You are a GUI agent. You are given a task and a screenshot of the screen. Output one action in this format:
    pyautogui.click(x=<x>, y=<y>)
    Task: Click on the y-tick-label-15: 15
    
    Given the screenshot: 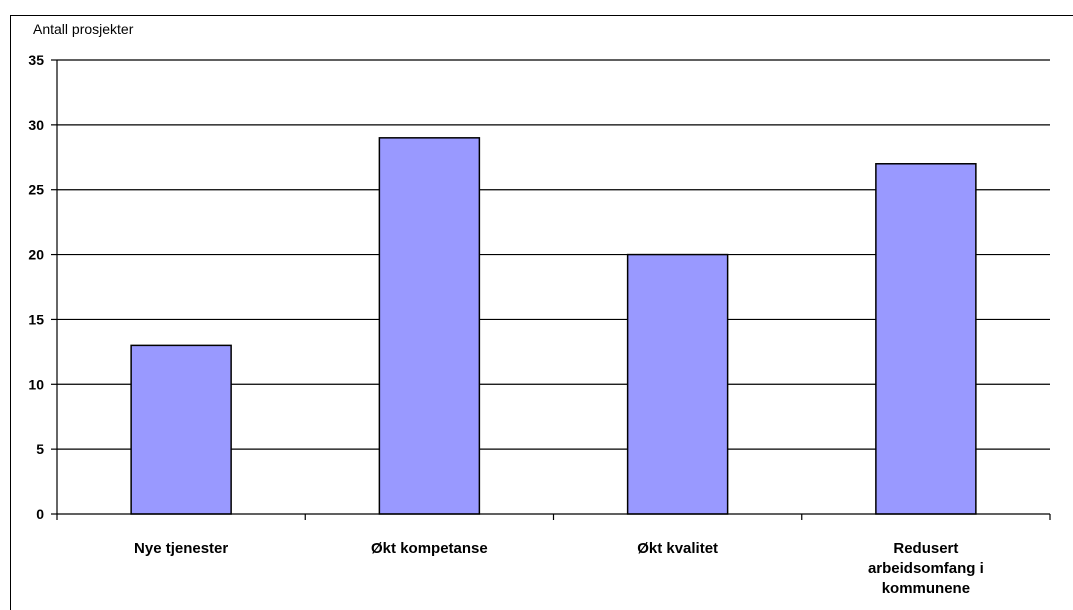 What is the action you would take?
    pyautogui.click(x=36, y=319)
    